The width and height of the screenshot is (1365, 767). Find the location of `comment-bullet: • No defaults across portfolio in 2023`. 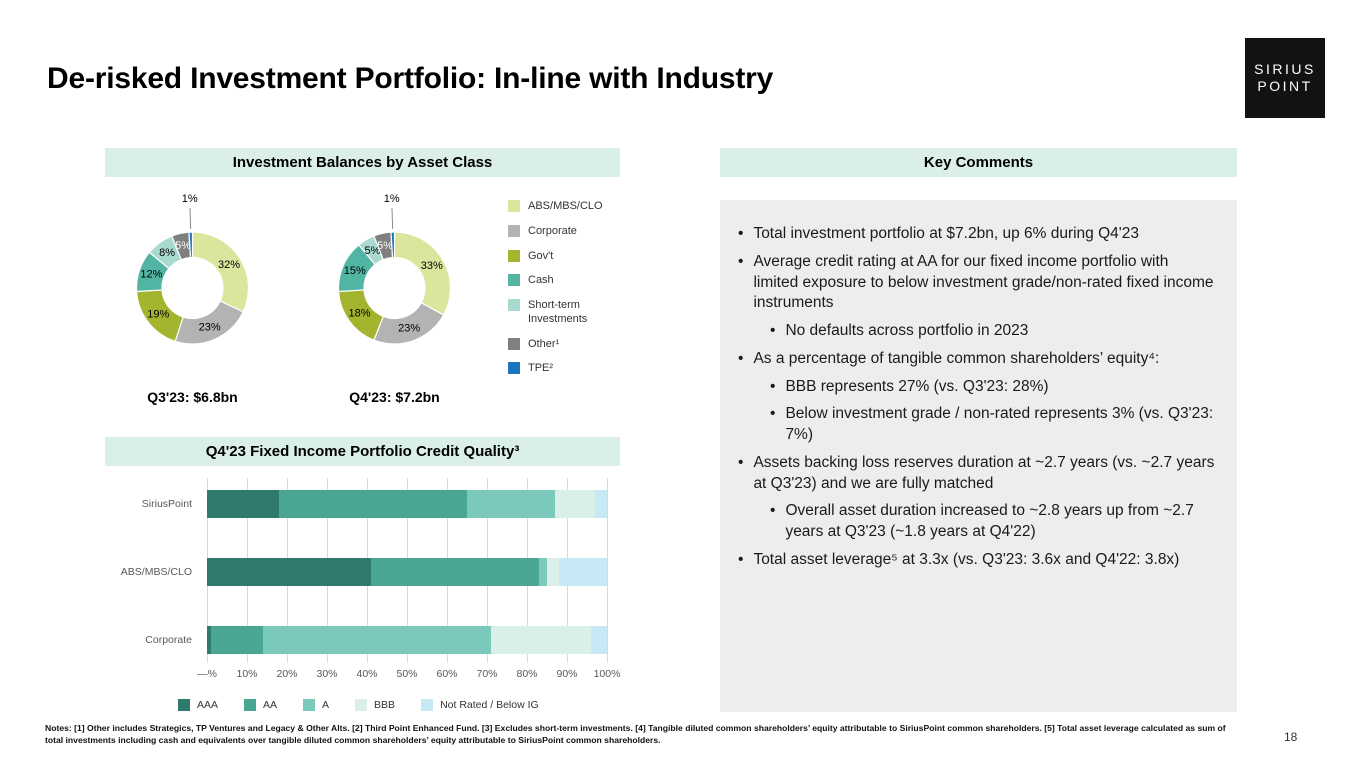

comment-bullet: • No defaults across portfolio in 2023 is located at coordinates (993, 331).